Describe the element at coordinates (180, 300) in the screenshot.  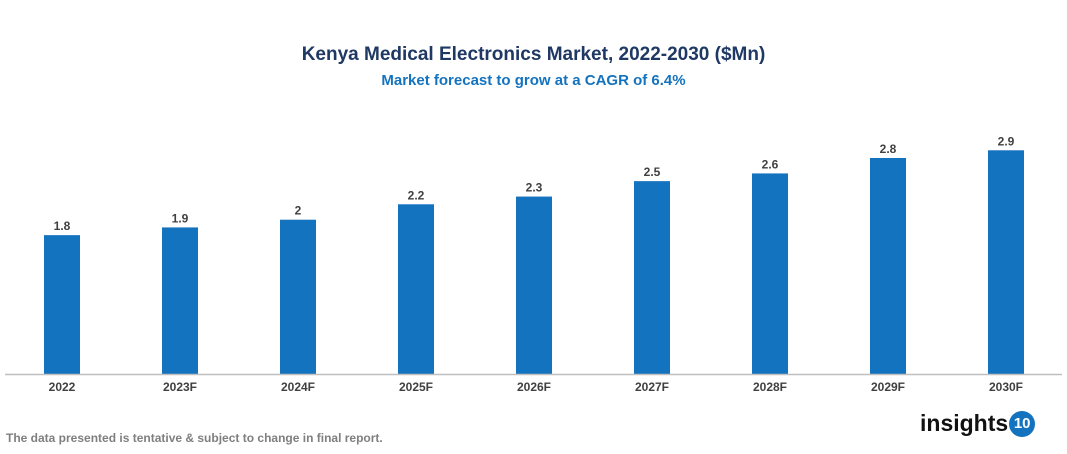
I see `bar-2023F` at that location.